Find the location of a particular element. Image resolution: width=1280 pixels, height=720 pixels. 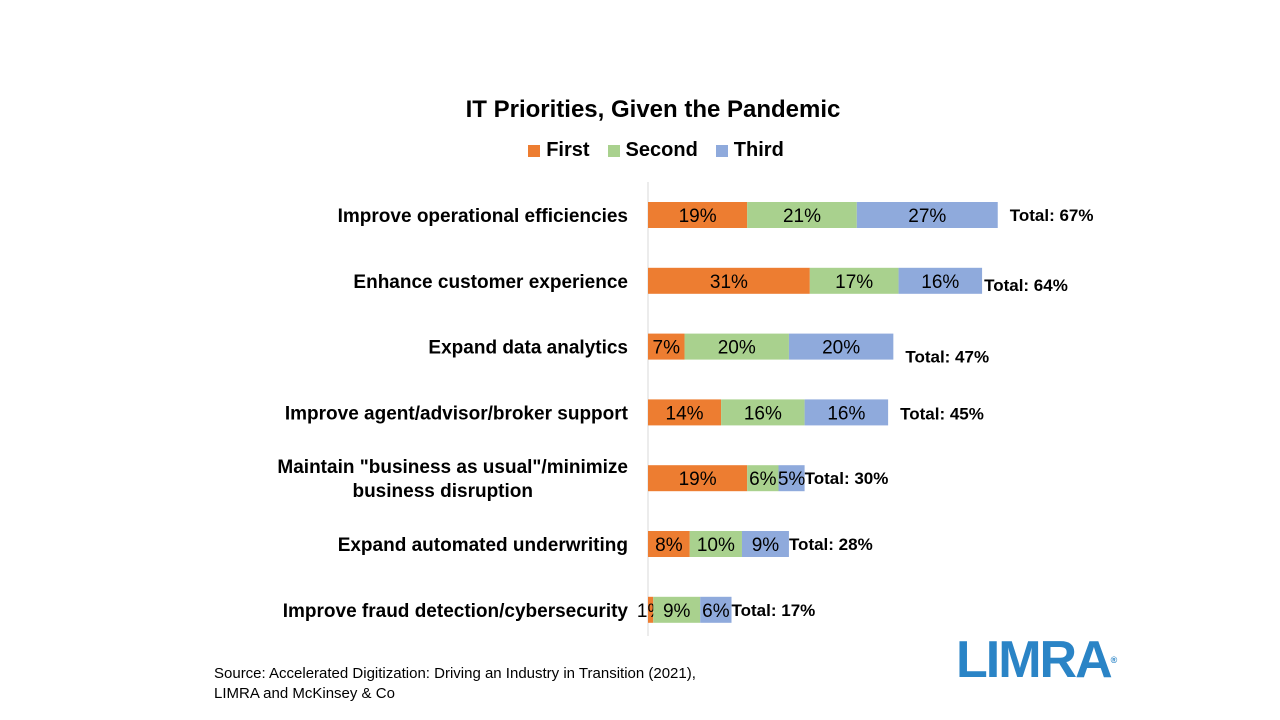

data-label-first: 8% is located at coordinates (669, 545).